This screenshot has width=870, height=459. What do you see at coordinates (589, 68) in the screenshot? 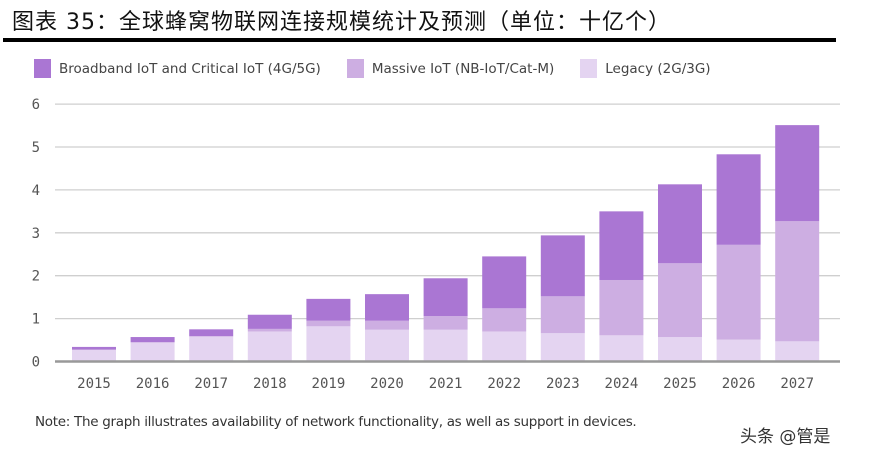
I see `legend-swatch-legacy` at bounding box center [589, 68].